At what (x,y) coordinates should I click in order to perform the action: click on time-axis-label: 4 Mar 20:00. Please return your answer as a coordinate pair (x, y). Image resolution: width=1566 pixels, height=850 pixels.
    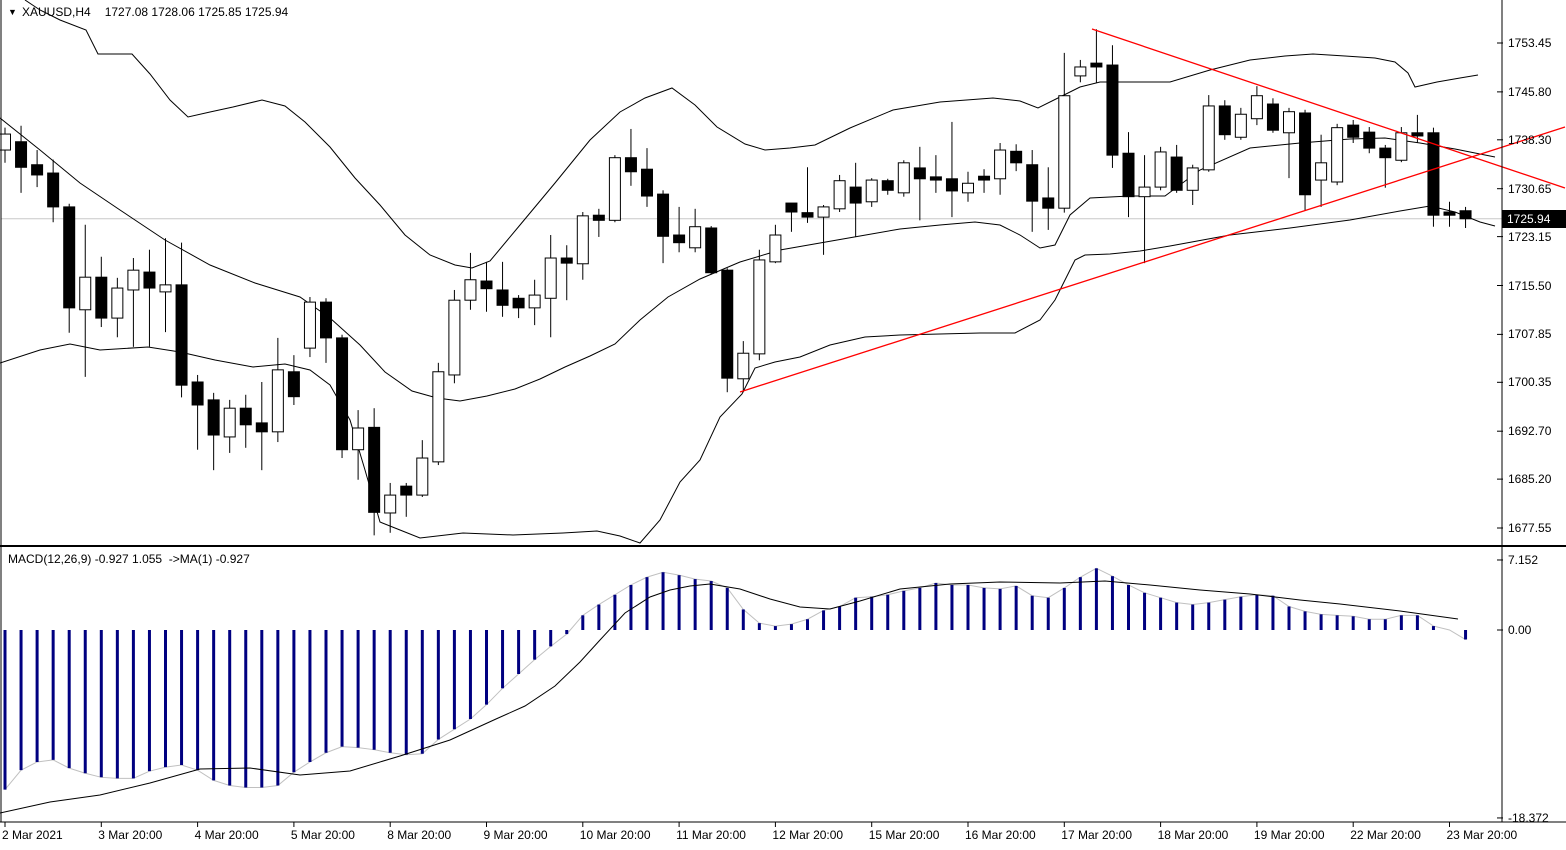
    Looking at the image, I should click on (226, 835).